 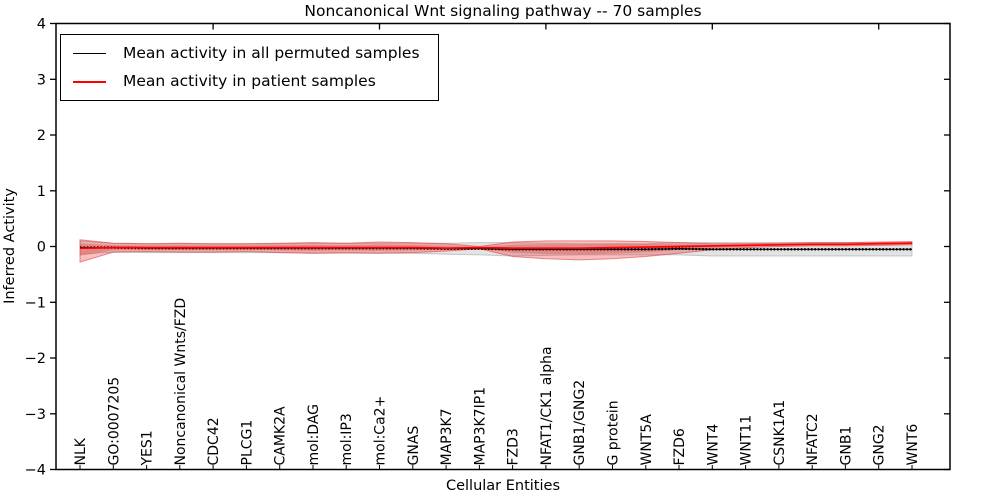 I want to click on x-tick-label: FZD3, so click(x=514, y=446).